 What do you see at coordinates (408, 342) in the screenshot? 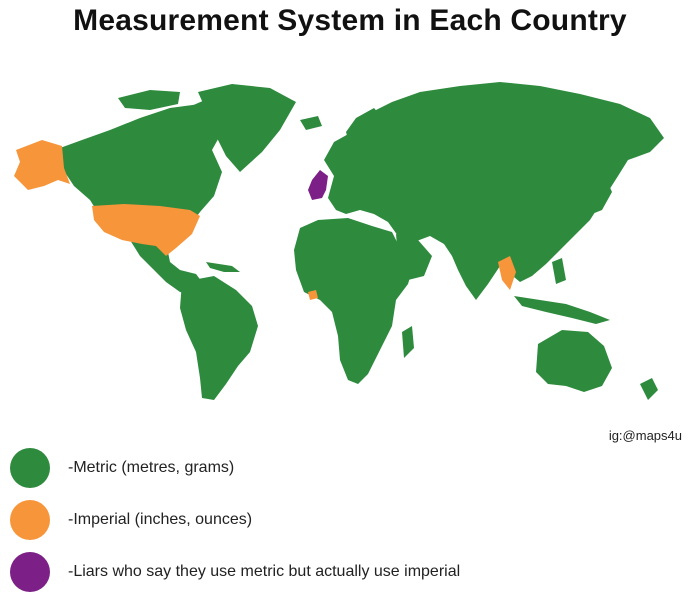
I see `madagascar` at bounding box center [408, 342].